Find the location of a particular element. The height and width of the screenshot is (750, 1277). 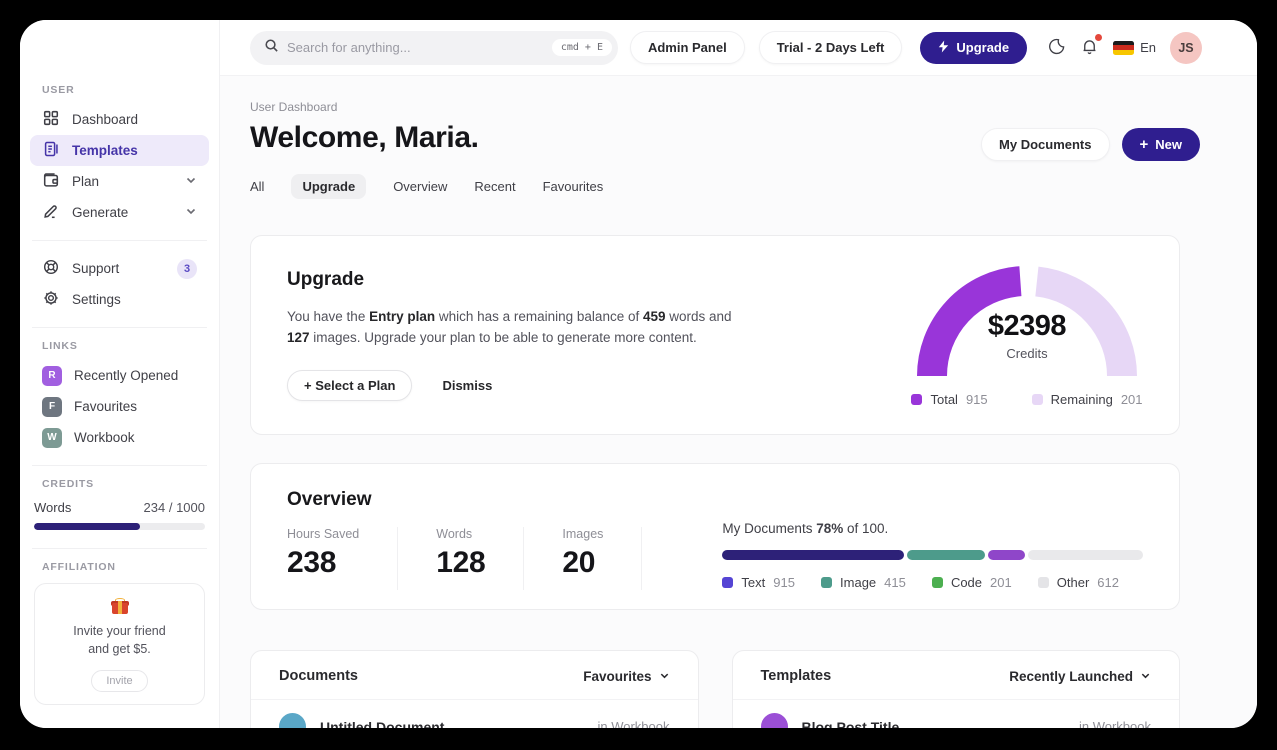

trial-status-badge: Trial - 2 Days Left is located at coordinates (830, 47).